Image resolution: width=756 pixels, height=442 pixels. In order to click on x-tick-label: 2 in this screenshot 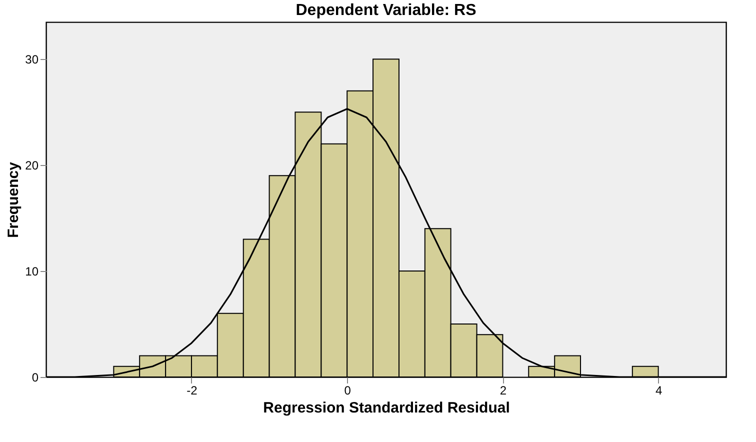, I will do `click(503, 391)`.